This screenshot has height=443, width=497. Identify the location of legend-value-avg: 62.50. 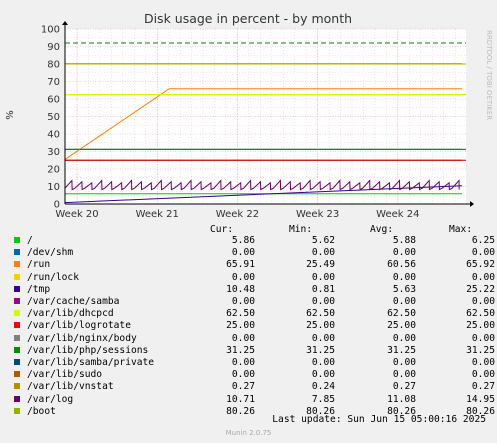
(401, 314).